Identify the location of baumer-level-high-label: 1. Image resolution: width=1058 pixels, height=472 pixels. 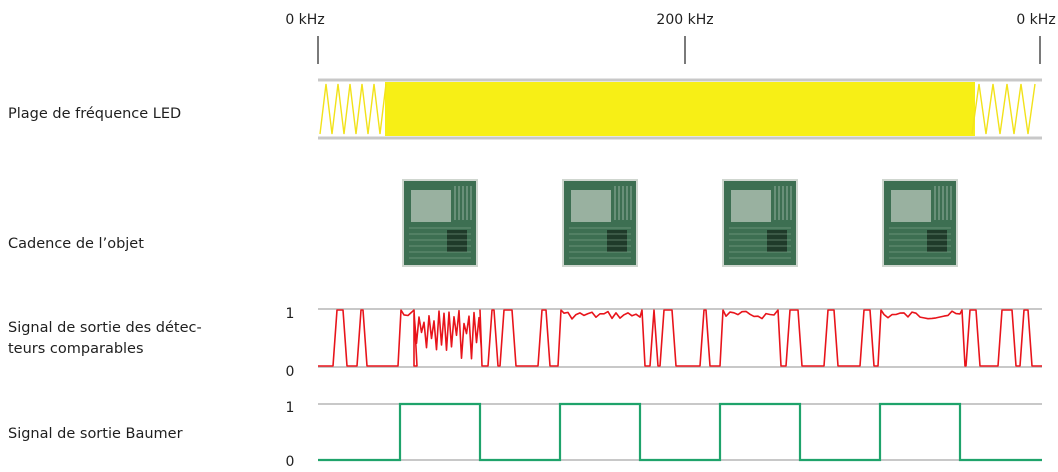
(290, 408).